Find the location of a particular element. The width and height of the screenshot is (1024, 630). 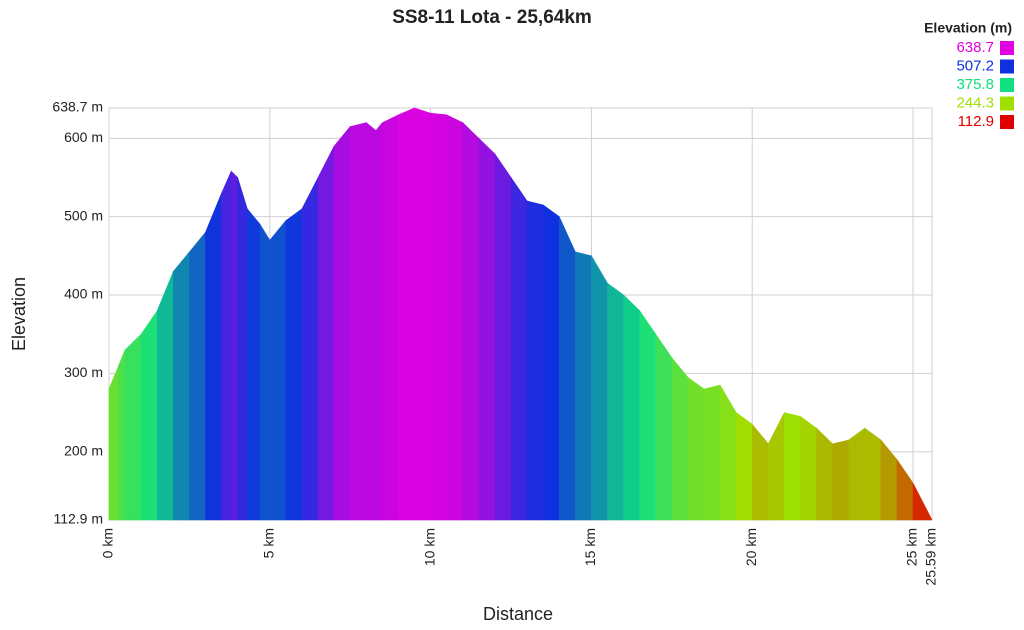

x-tick-label: 20 km is located at coordinates (751, 547).